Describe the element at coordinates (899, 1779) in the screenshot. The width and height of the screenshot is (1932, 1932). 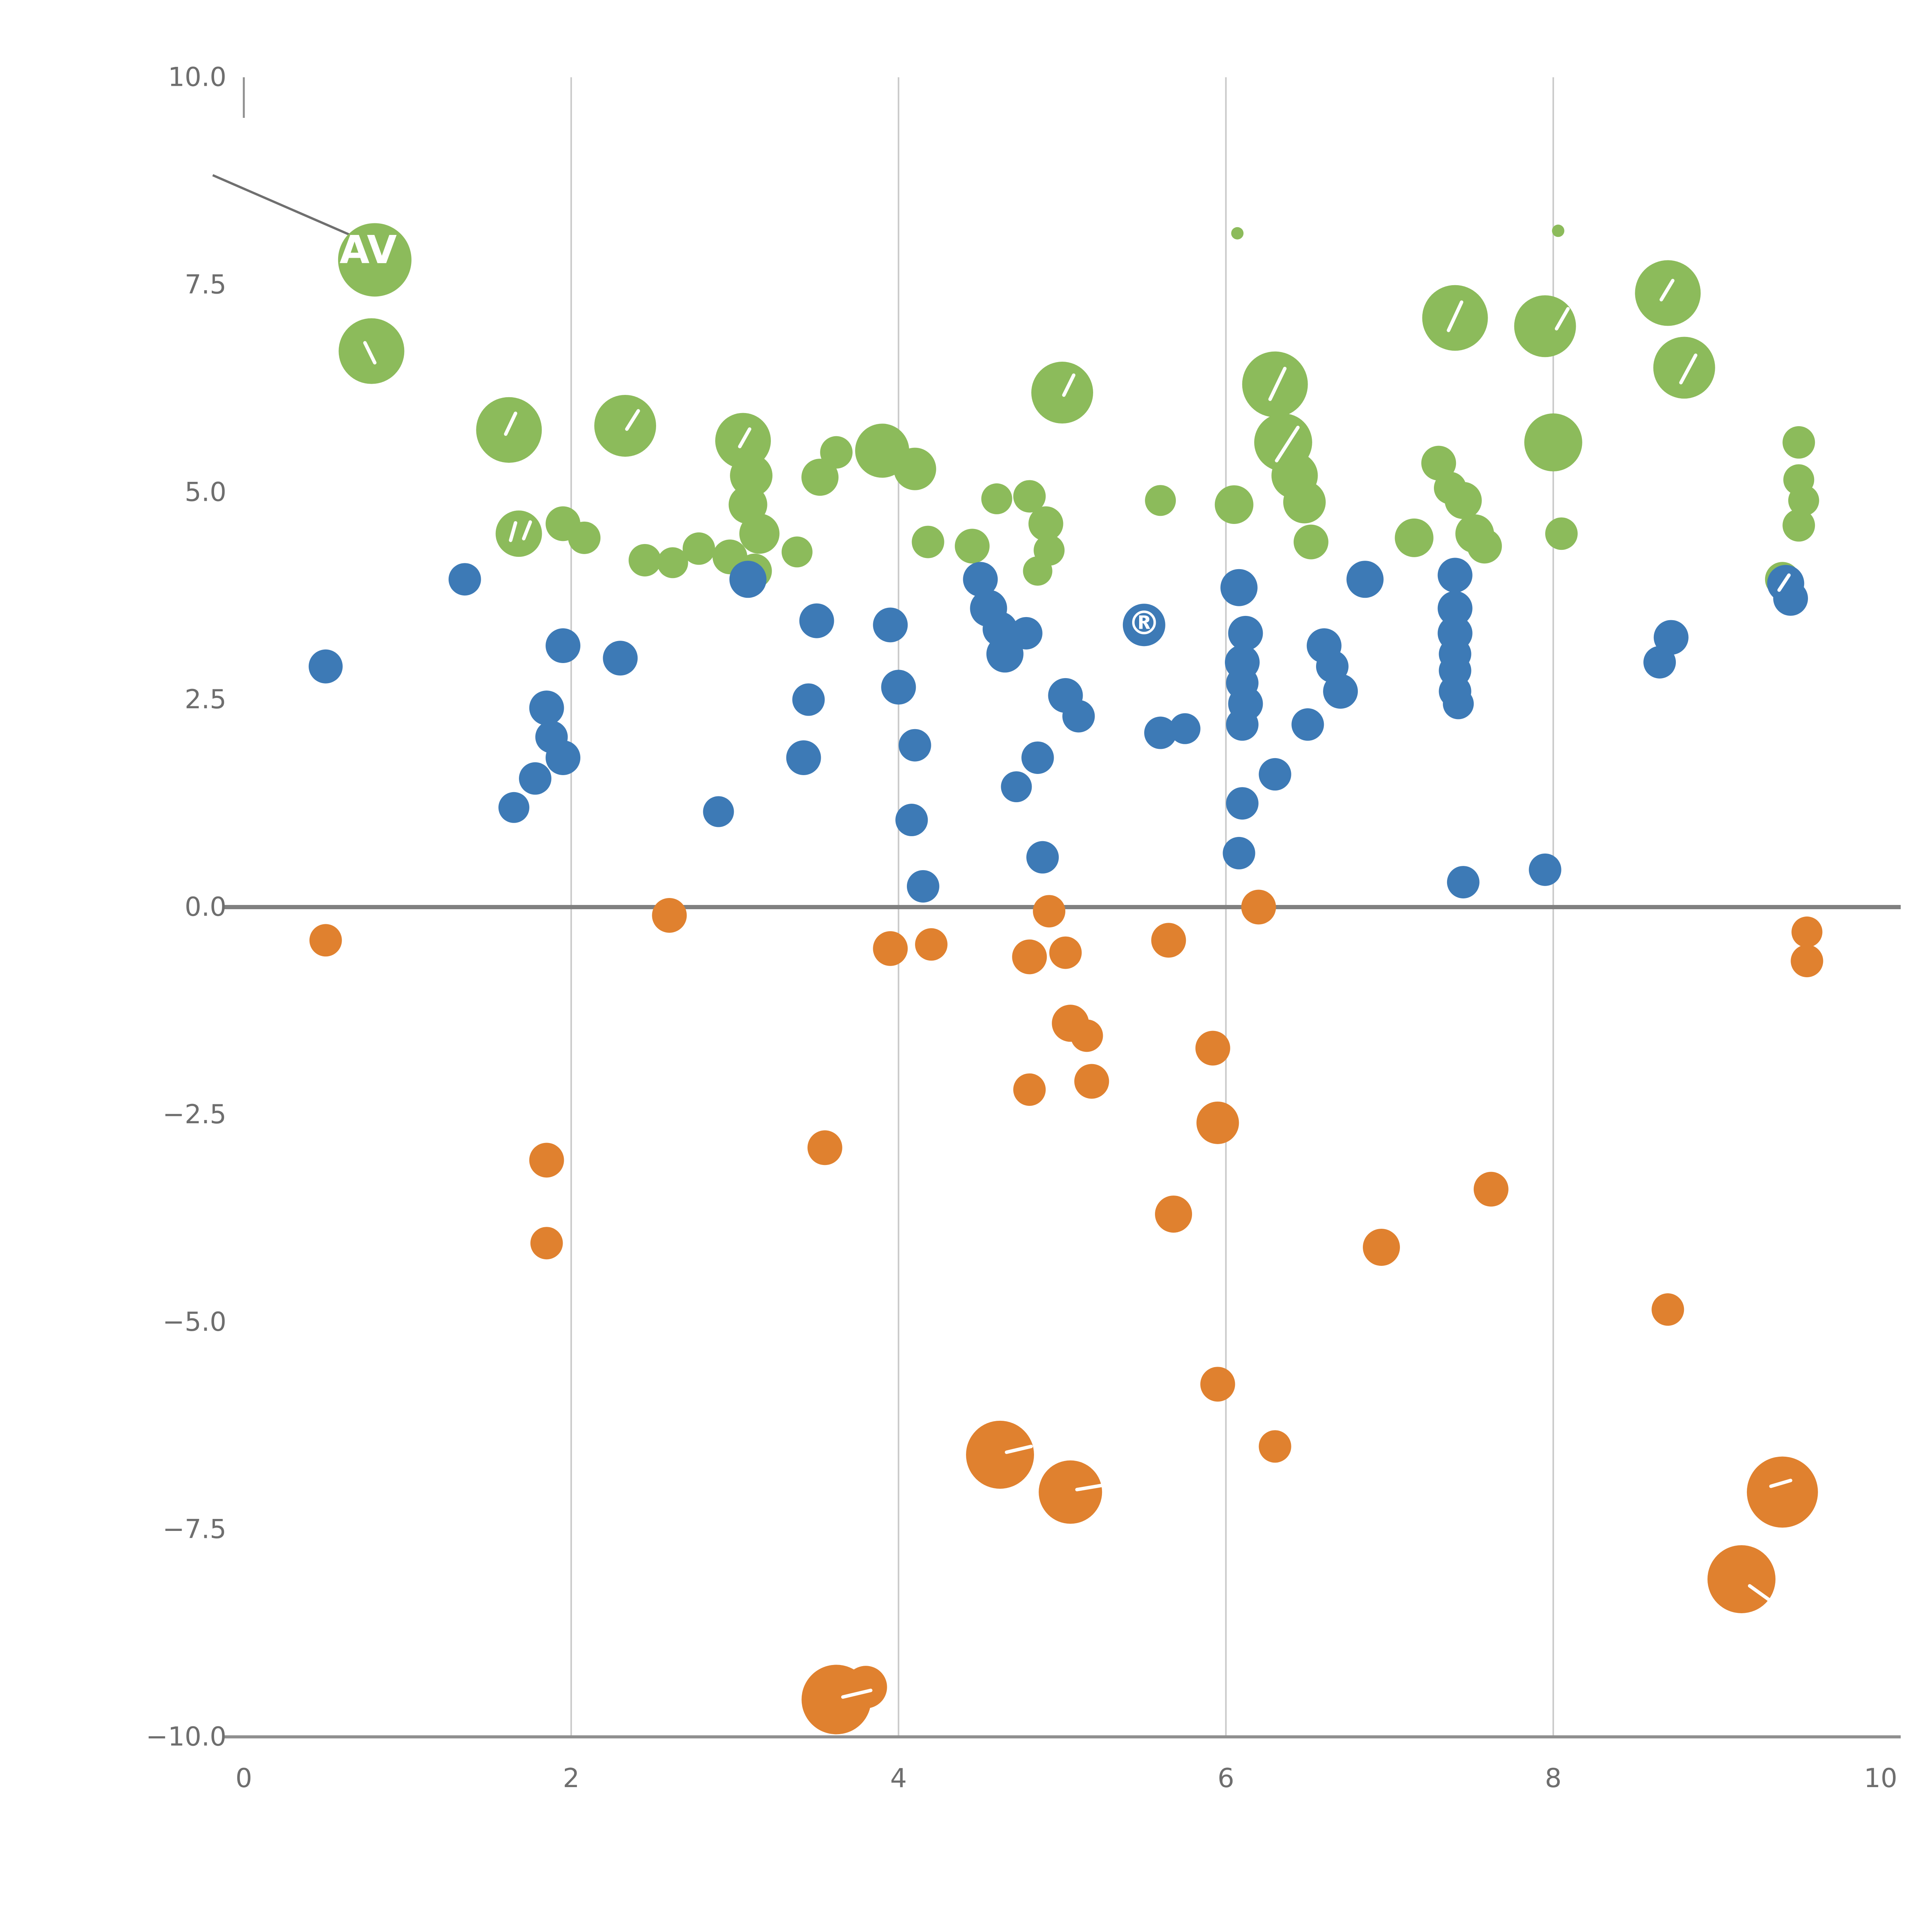
I see `x-tick-label: 4` at that location.